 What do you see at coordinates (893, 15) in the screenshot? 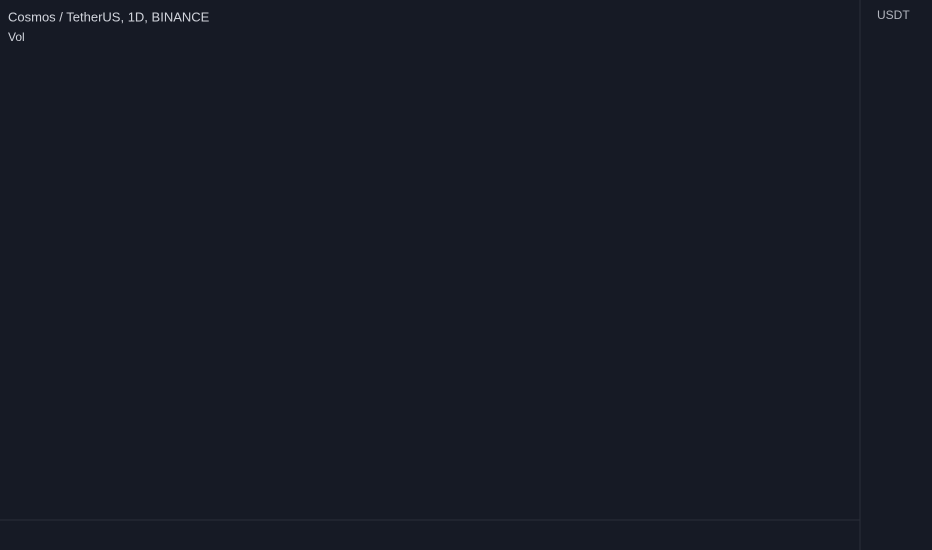
I see `axis-unit: USDT` at bounding box center [893, 15].